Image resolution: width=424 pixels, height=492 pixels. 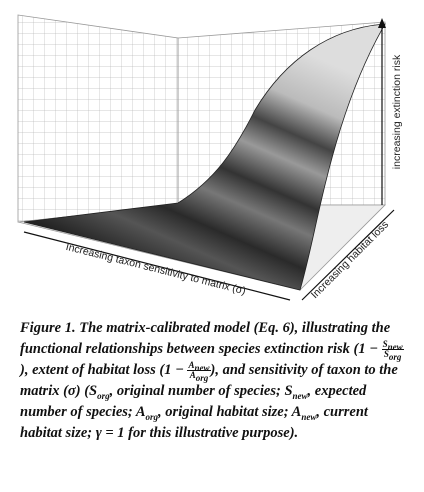 I want to click on definition: , current habitat size;, so click(x=194, y=422).